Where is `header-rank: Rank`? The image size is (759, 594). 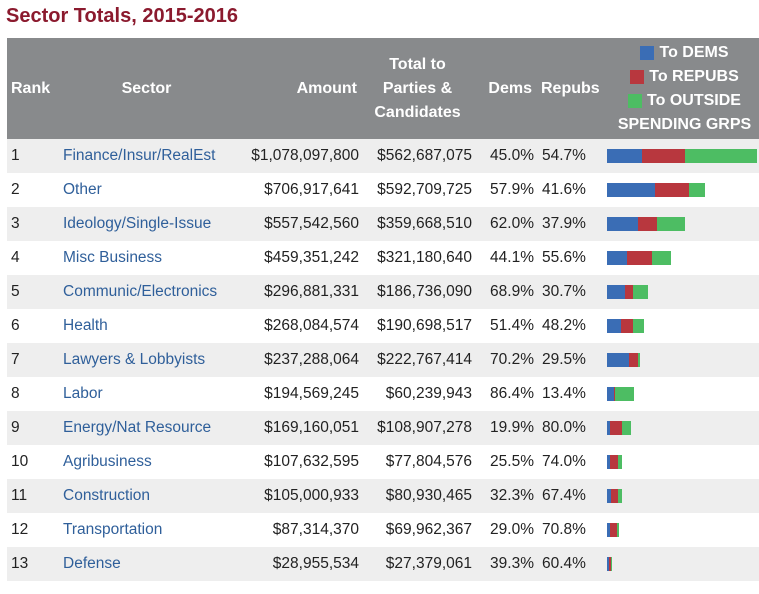 header-rank: Rank is located at coordinates (31, 88).